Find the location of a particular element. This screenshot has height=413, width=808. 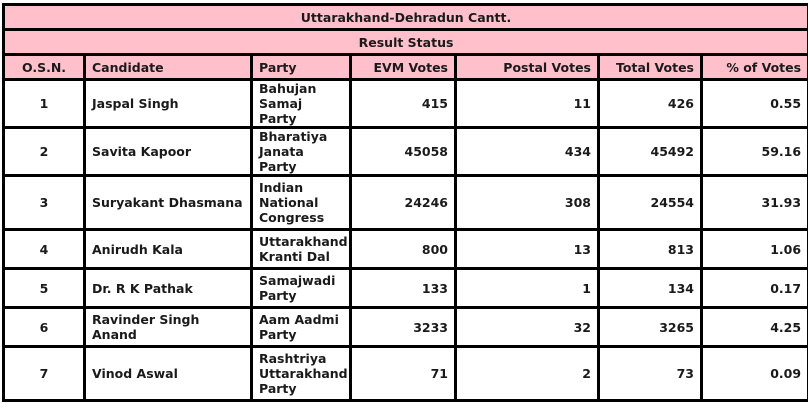

candidate-cell: Suryakant Dhasmana is located at coordinates (168, 202).